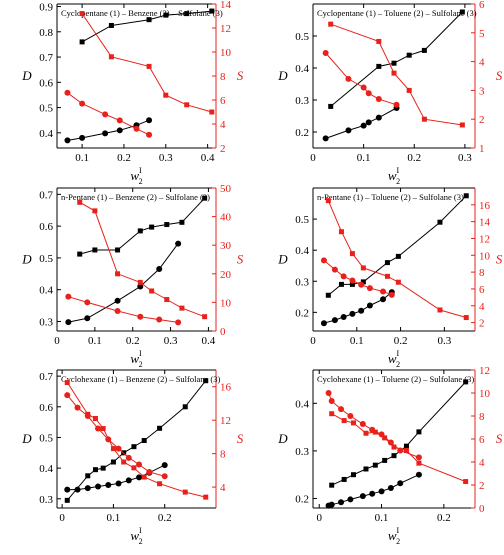  What do you see at coordinates (46, 109) in the screenshot?
I see `y-left-tick-label: 0.5` at bounding box center [46, 109].